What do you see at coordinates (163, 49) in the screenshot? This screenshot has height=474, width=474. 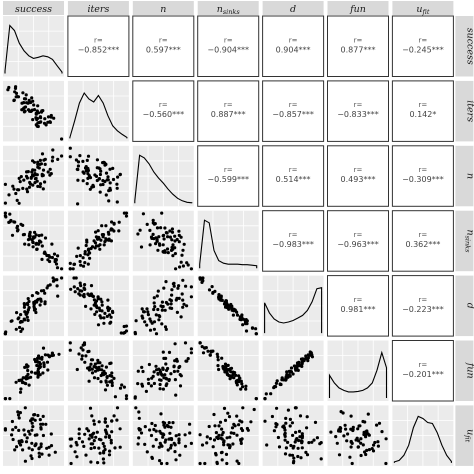 I see `correlation-value: 0.597***` at bounding box center [163, 49].